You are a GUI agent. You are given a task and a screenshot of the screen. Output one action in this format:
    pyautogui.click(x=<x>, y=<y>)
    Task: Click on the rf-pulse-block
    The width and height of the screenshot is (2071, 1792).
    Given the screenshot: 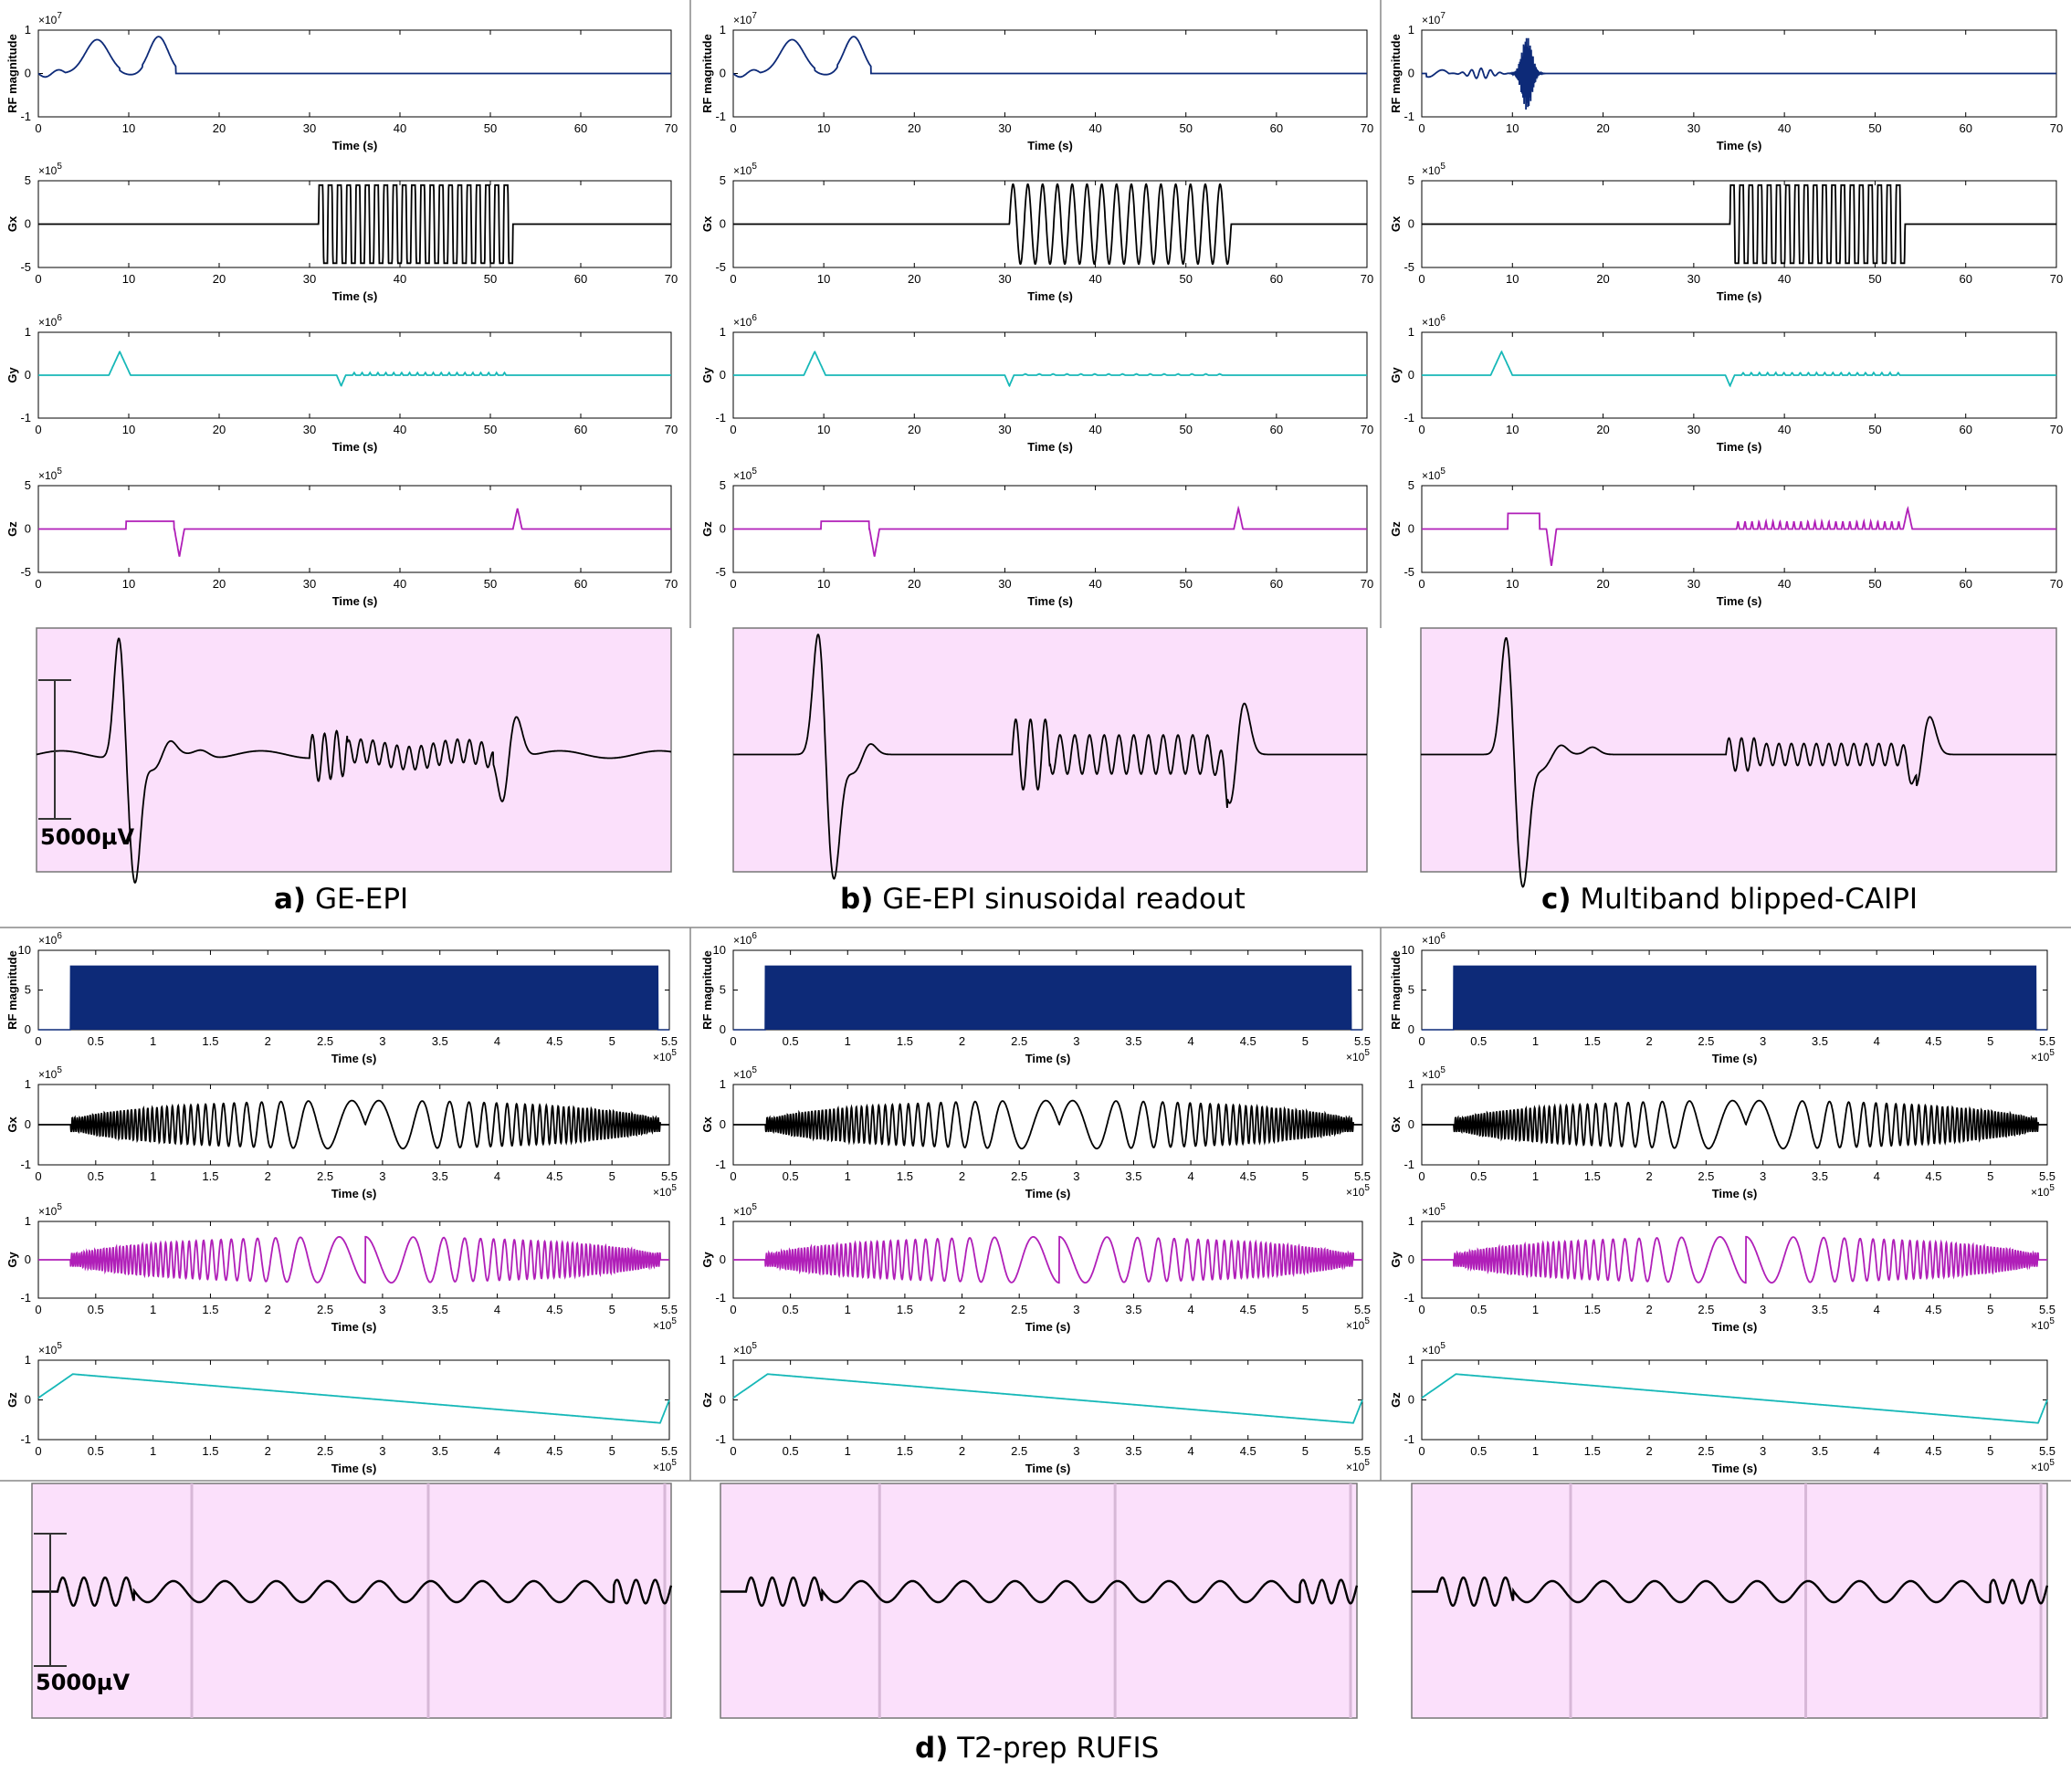 What is the action you would take?
    pyautogui.click(x=1058, y=998)
    